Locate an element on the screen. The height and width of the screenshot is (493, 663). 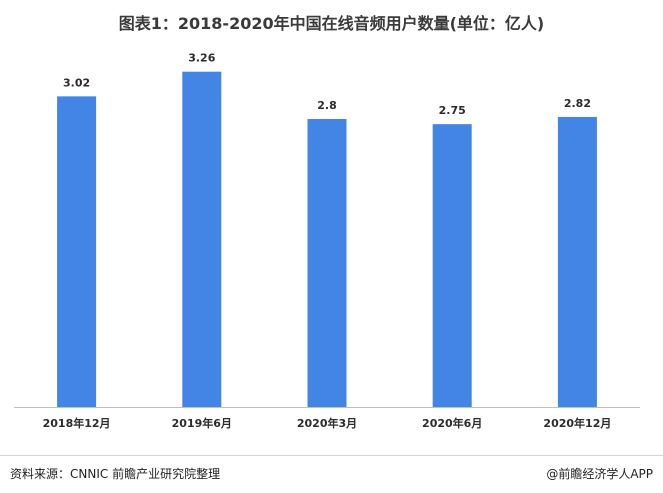
x-tick-label-1: 2018年12月 is located at coordinates (77, 423).